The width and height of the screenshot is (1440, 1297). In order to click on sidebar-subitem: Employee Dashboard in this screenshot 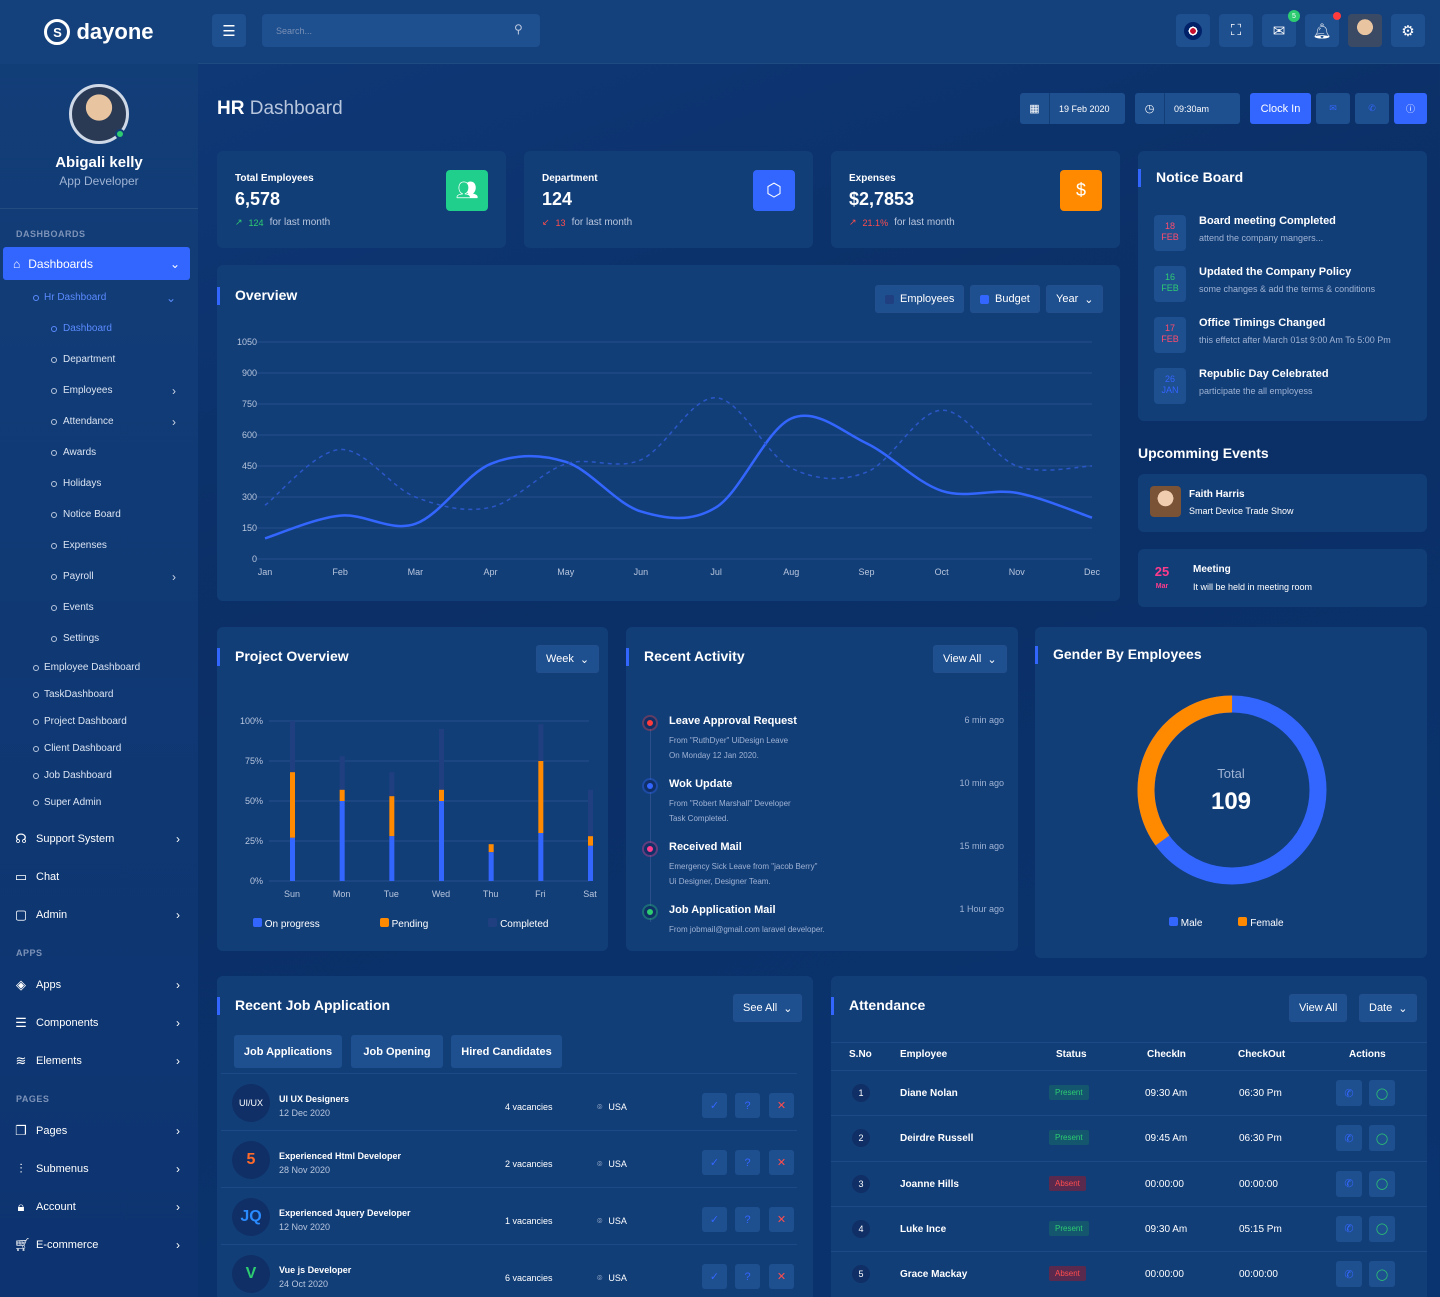, I will do `click(99, 667)`.